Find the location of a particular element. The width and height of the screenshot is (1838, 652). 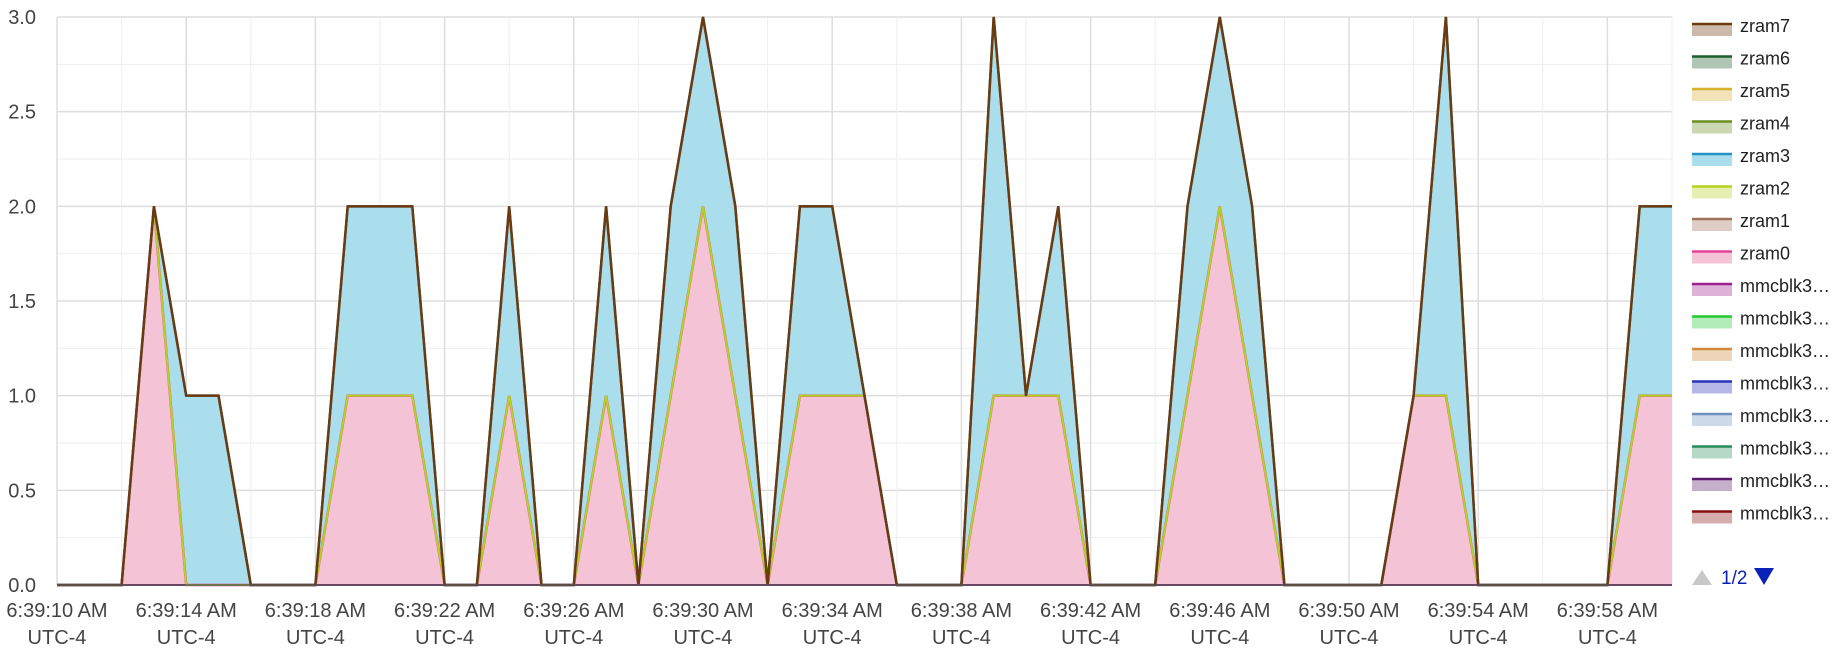

x-tick-label: 6:39:38 AM is located at coordinates (961, 611).